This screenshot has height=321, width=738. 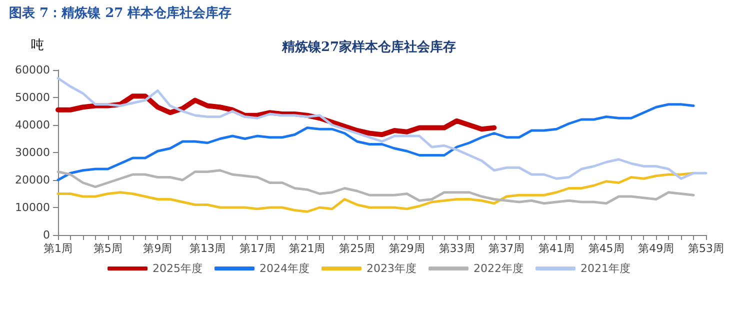 I want to click on x-tick-label: 第9周, so click(x=157, y=248).